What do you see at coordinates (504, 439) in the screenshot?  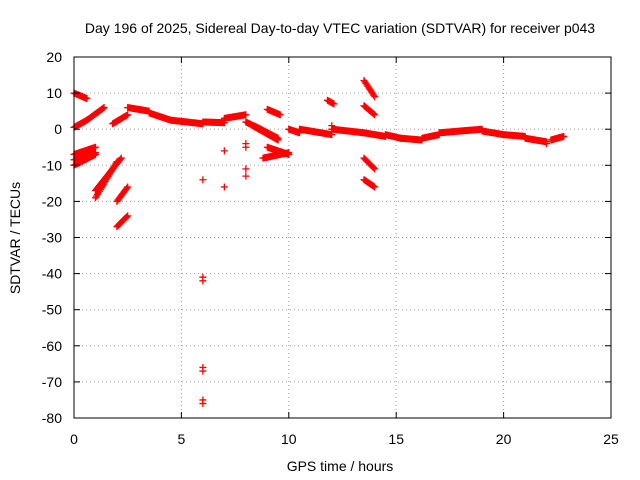 I see `x-tick-label: 20` at bounding box center [504, 439].